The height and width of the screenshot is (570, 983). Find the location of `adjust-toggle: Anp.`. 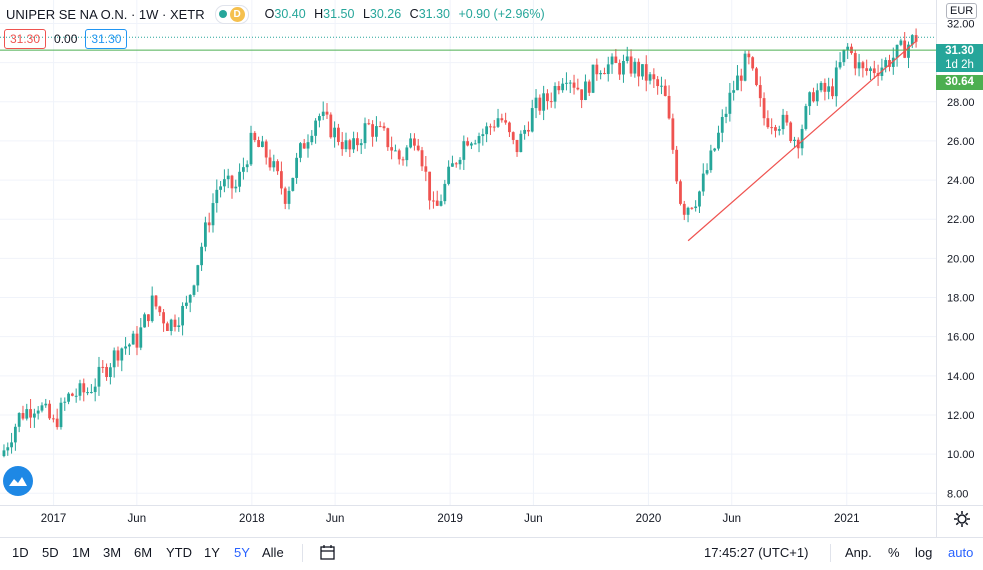

adjust-toggle: Anp. is located at coordinates (858, 552).